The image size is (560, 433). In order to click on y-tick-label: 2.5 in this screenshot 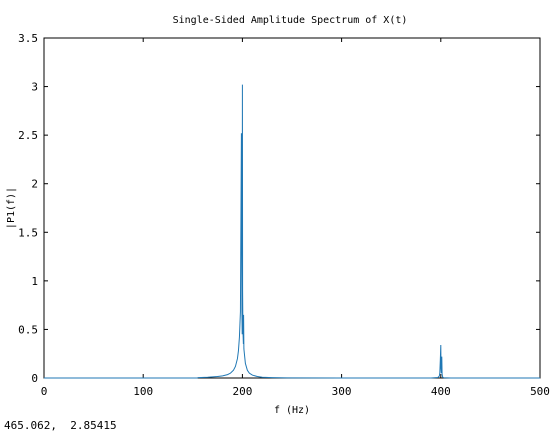, I will do `click(28, 135)`.